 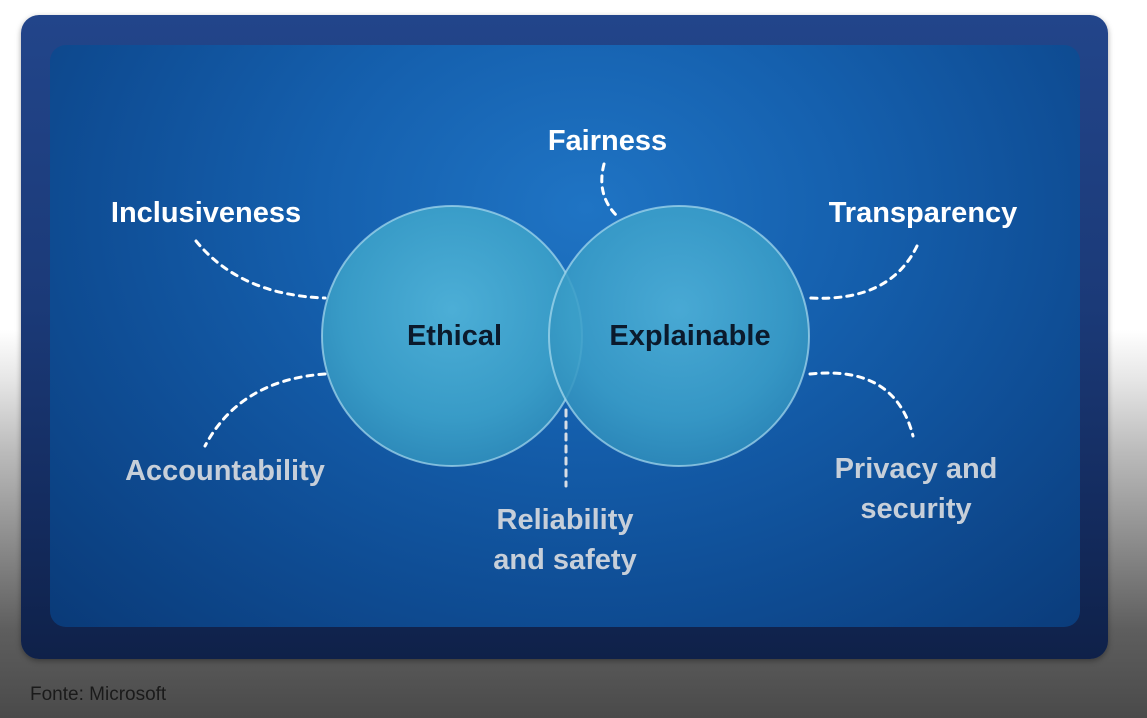 I want to click on connector-inclusiveness, so click(x=260, y=269).